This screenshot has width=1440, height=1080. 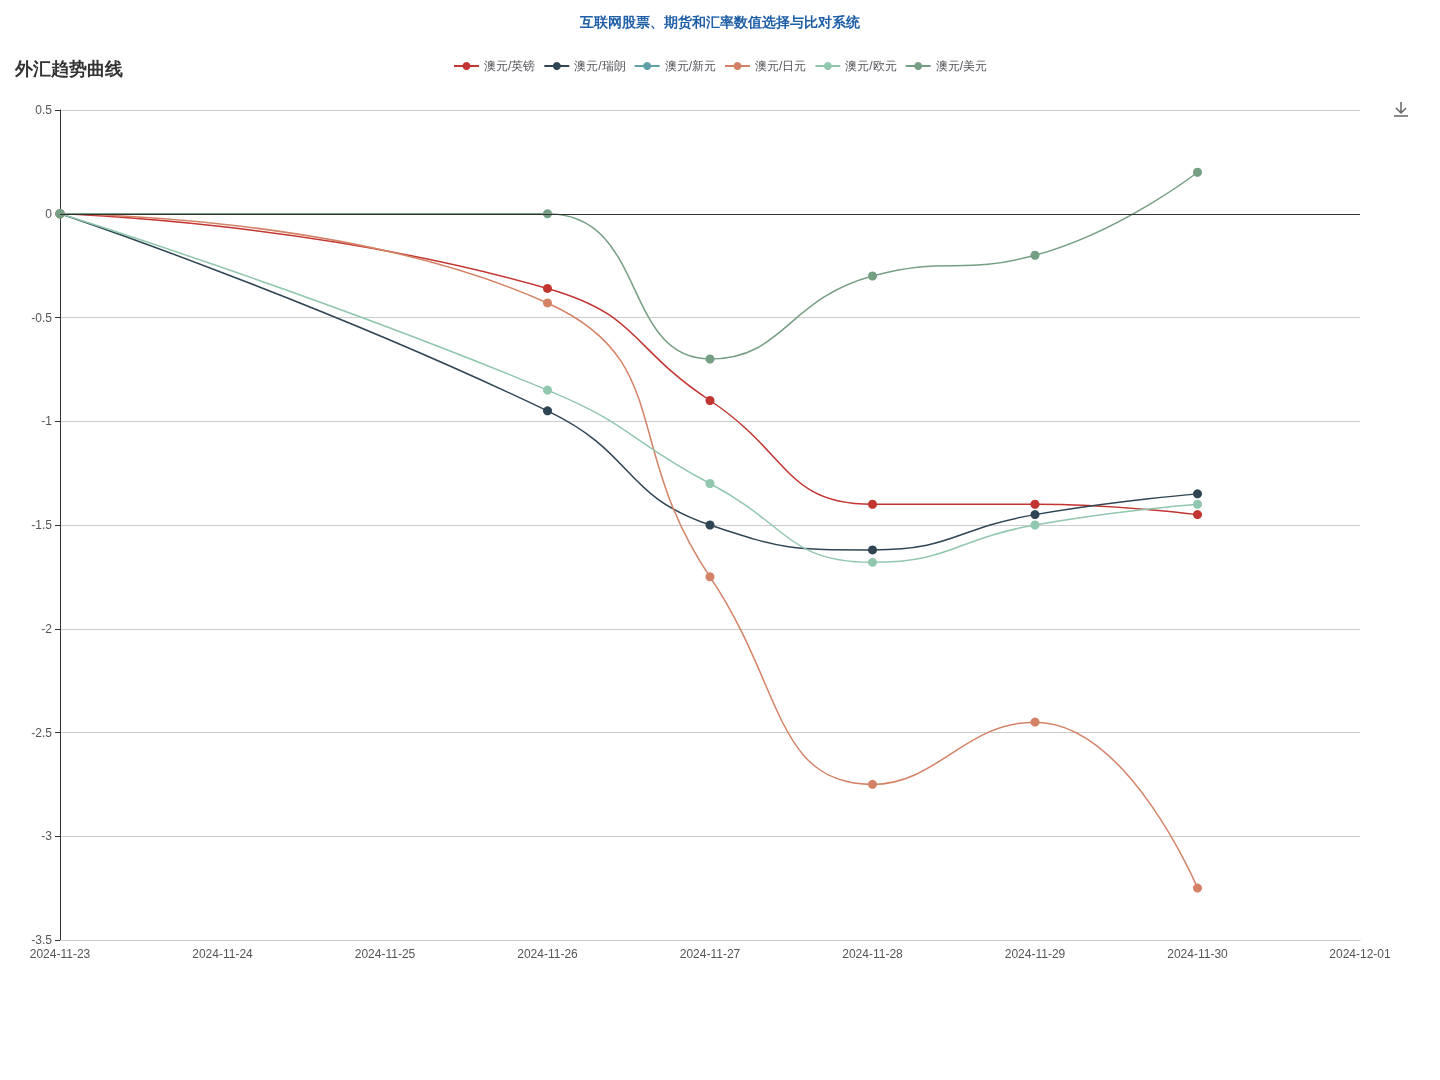 I want to click on y-tick-label: -3, so click(x=47, y=836).